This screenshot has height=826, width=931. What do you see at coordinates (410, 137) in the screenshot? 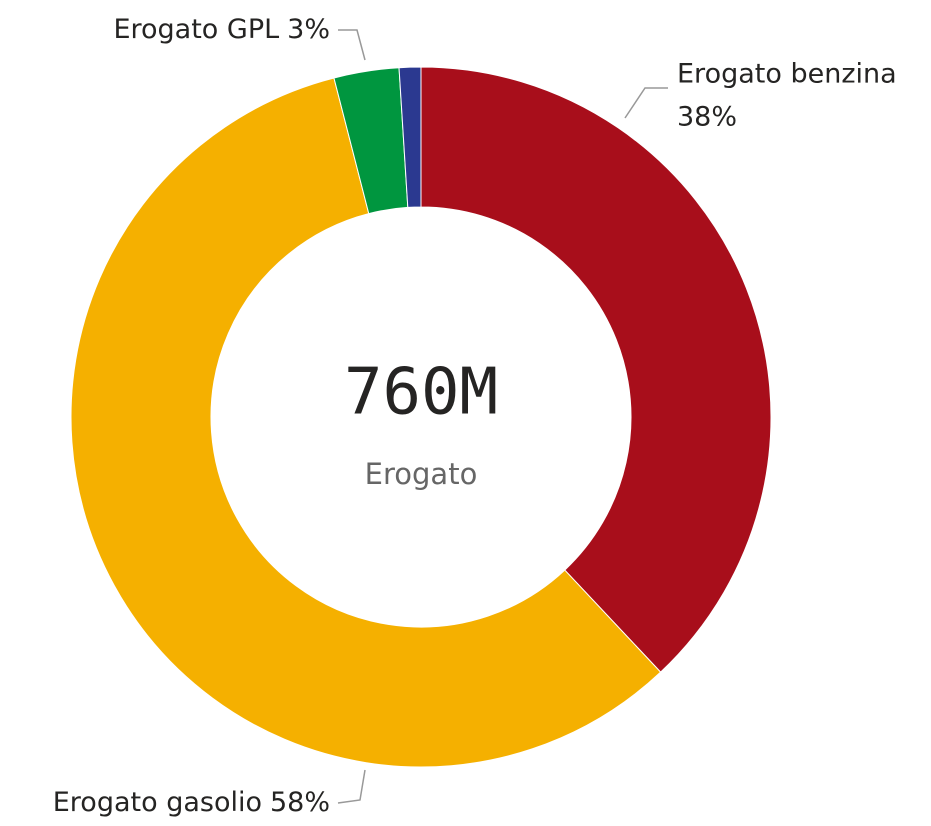
I see `donut-slice` at bounding box center [410, 137].